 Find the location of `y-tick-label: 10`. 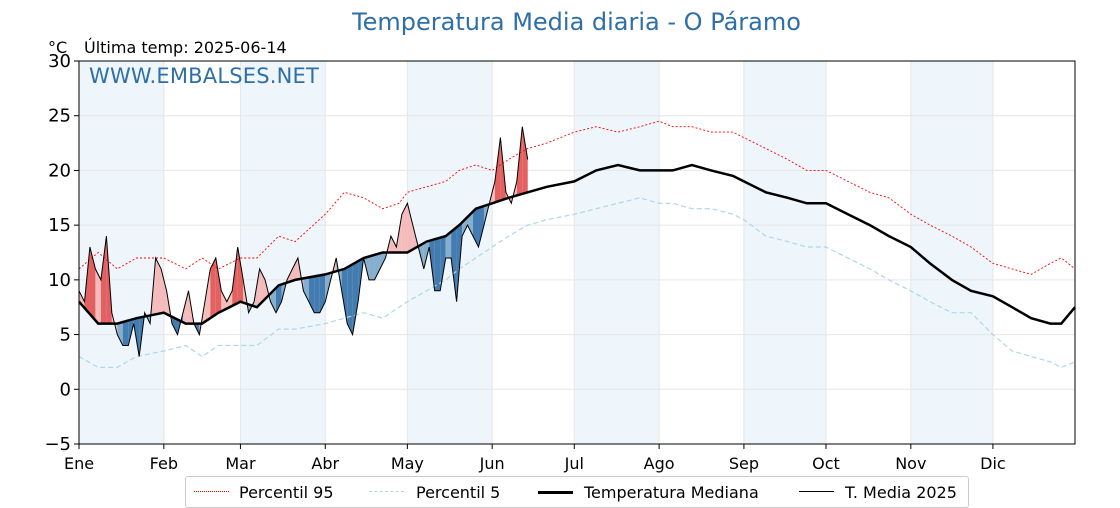

y-tick-label: 10 is located at coordinates (59, 280).